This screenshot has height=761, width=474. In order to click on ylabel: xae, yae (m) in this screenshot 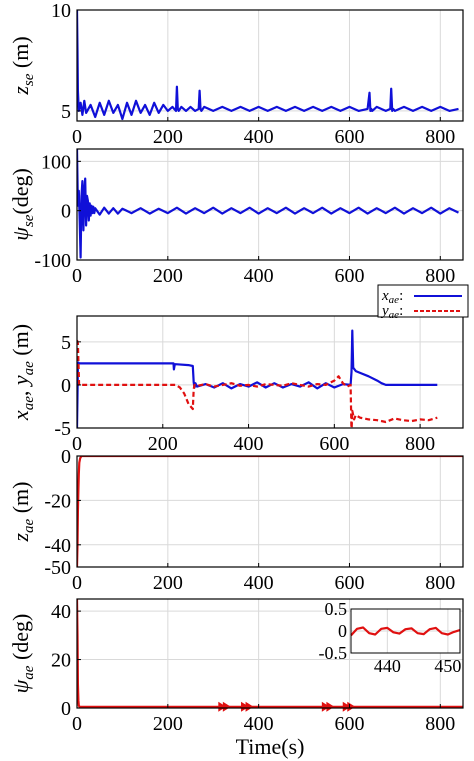, I will do `click(22, 372)`.